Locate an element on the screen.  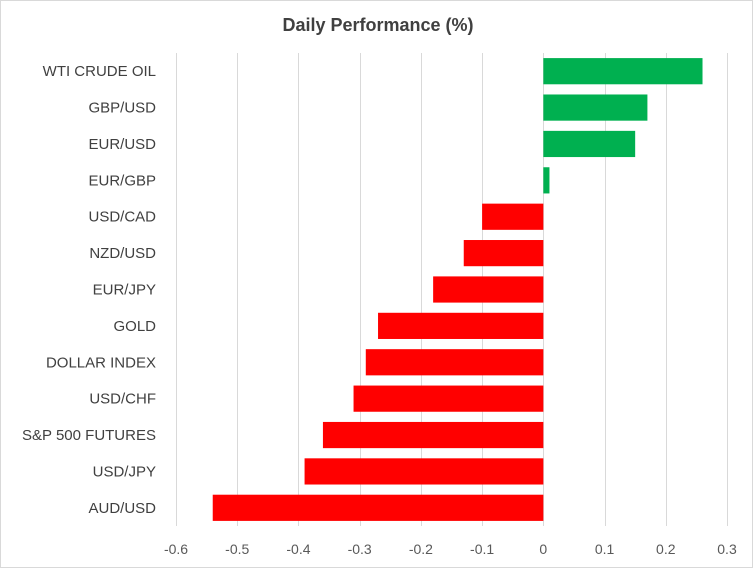
x-tick-label: 0 is located at coordinates (543, 549).